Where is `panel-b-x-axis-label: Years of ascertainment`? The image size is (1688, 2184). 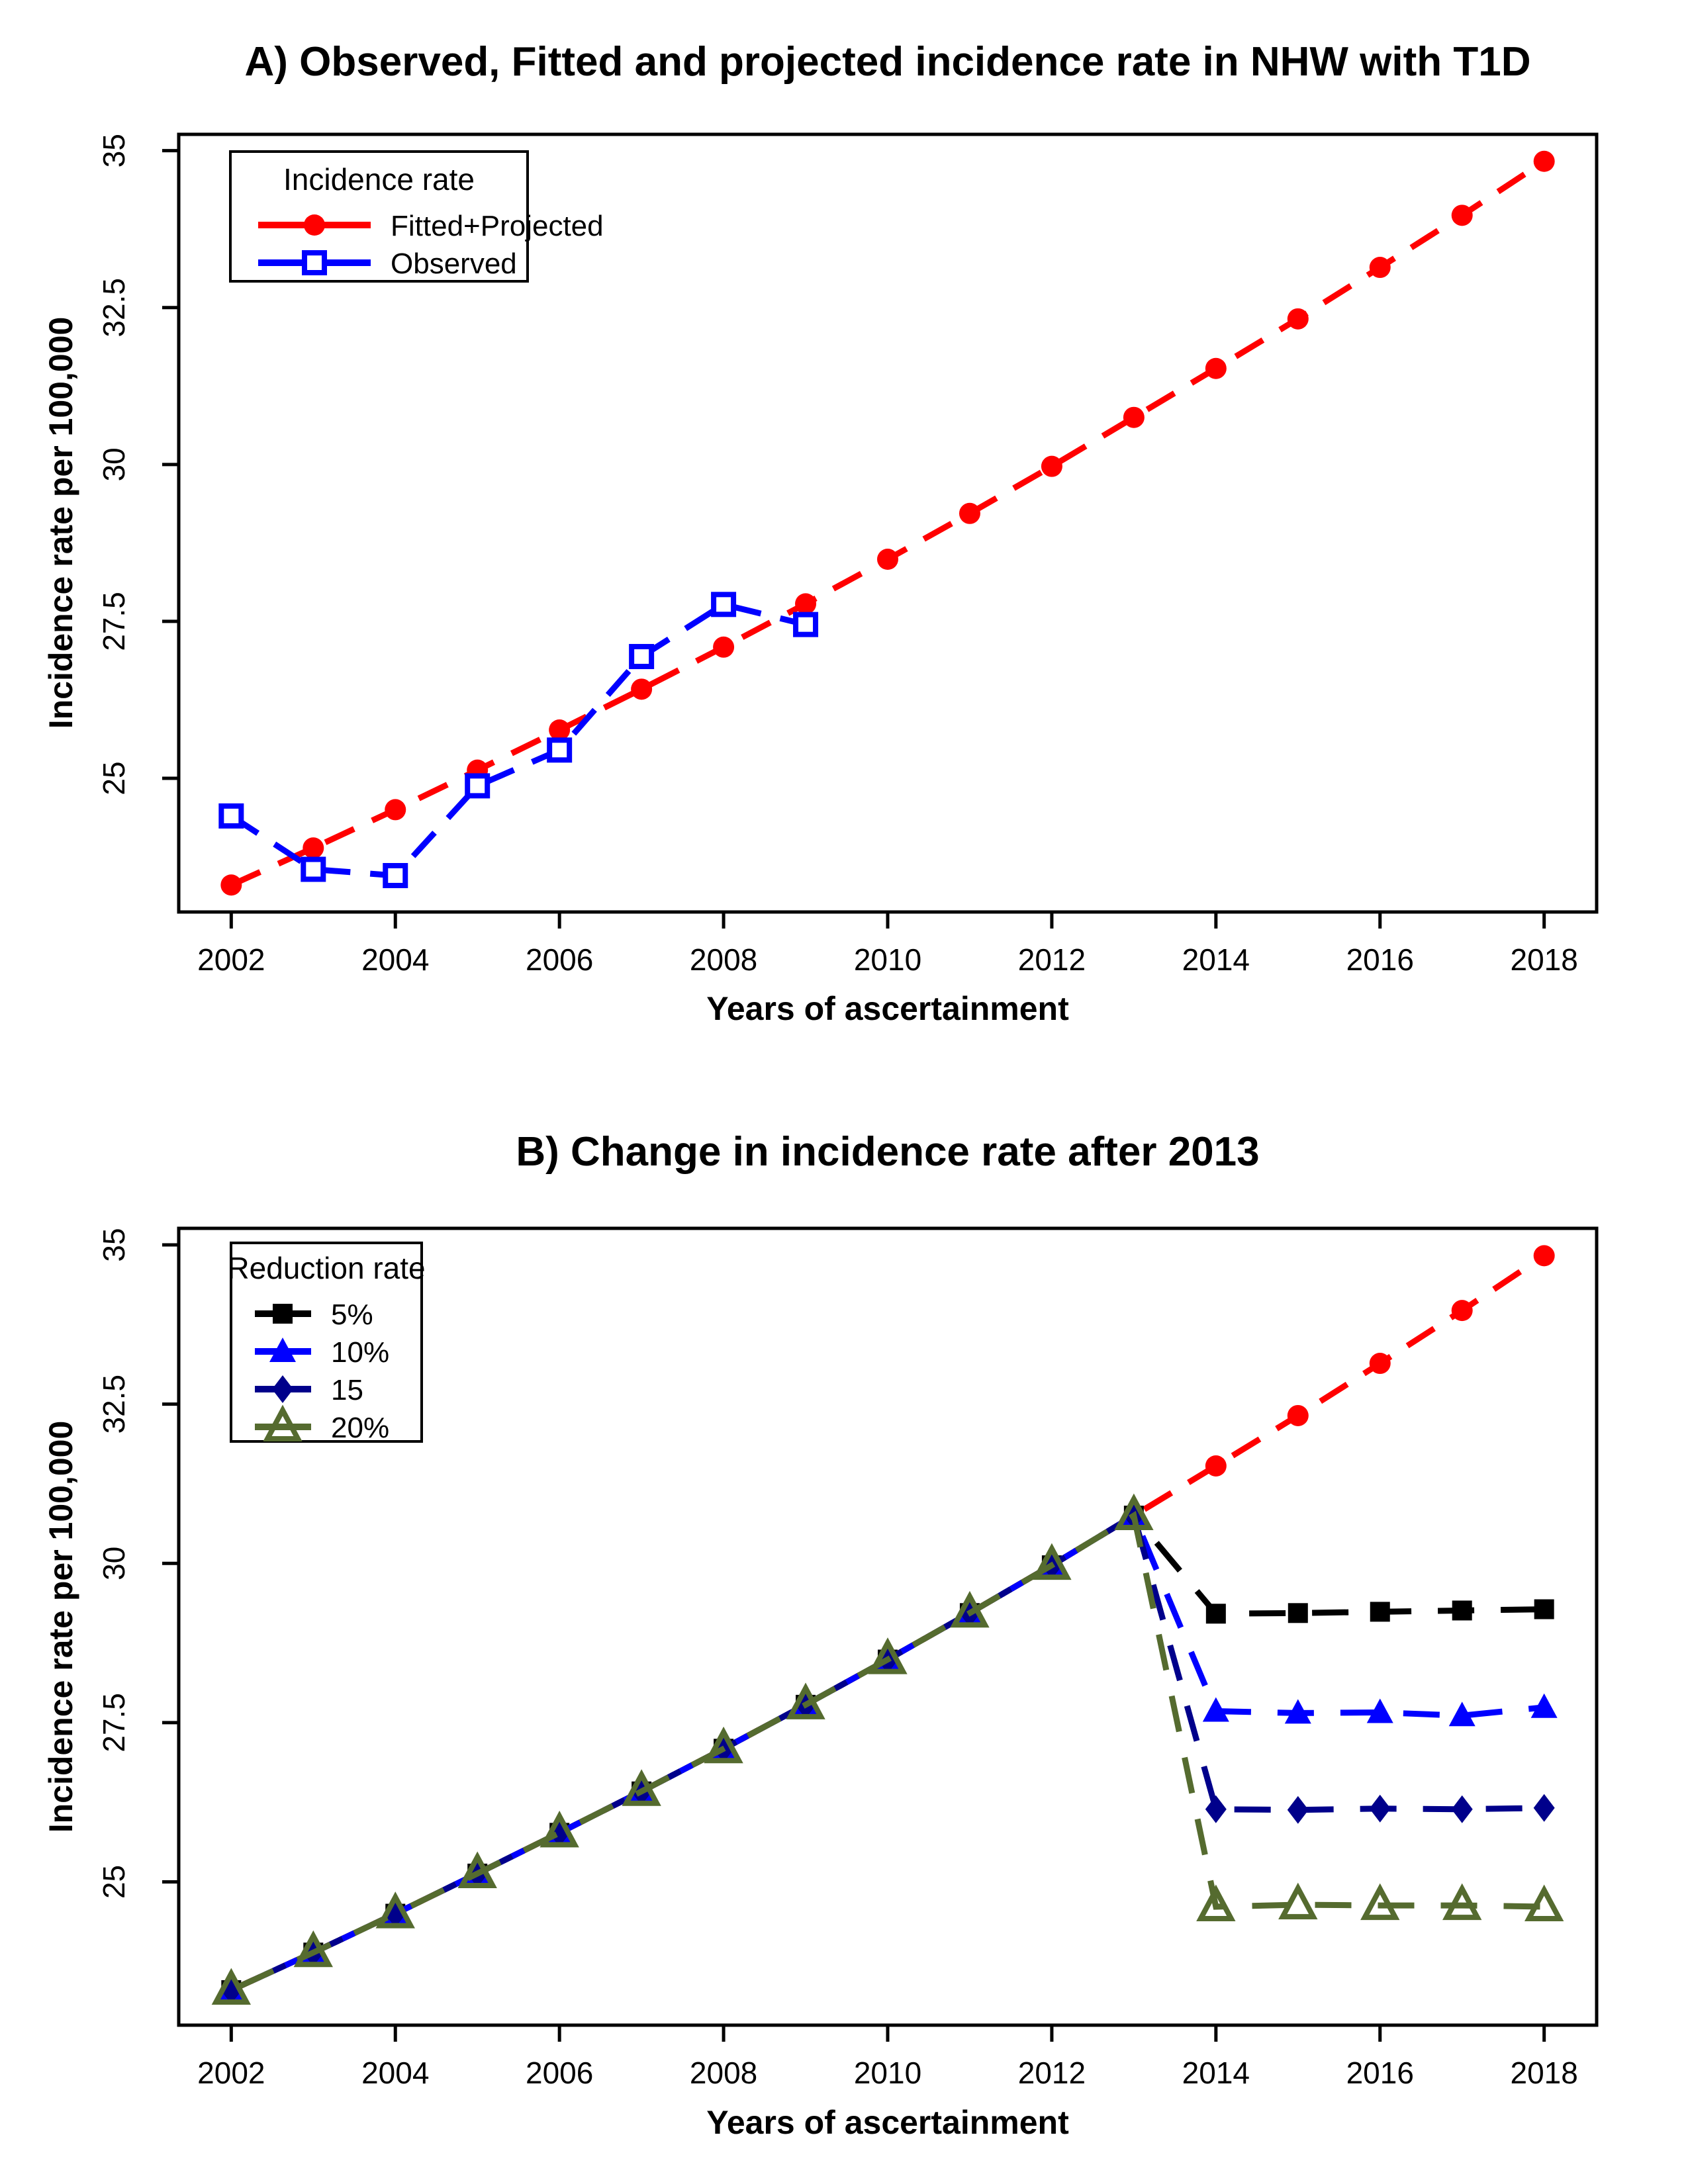
panel-b-x-axis-label: Years of ascertainment is located at coordinates (887, 2122).